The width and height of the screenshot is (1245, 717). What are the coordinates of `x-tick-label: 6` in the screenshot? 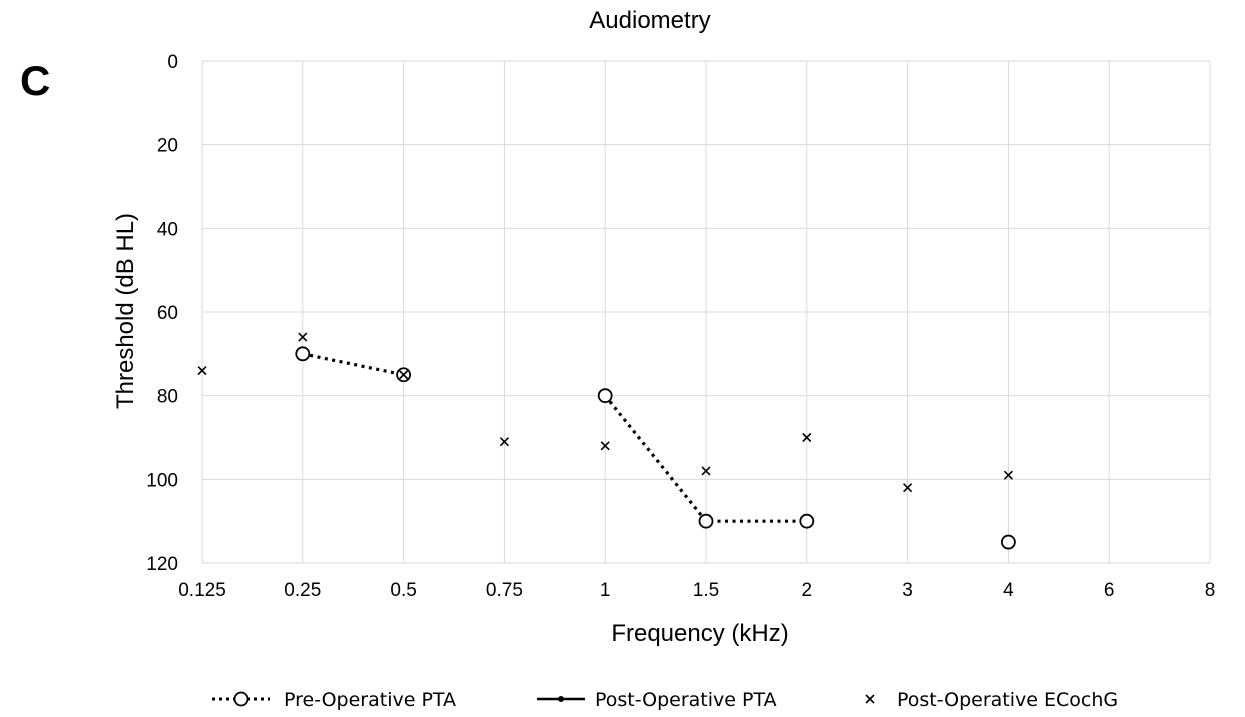 It's located at (1109, 590).